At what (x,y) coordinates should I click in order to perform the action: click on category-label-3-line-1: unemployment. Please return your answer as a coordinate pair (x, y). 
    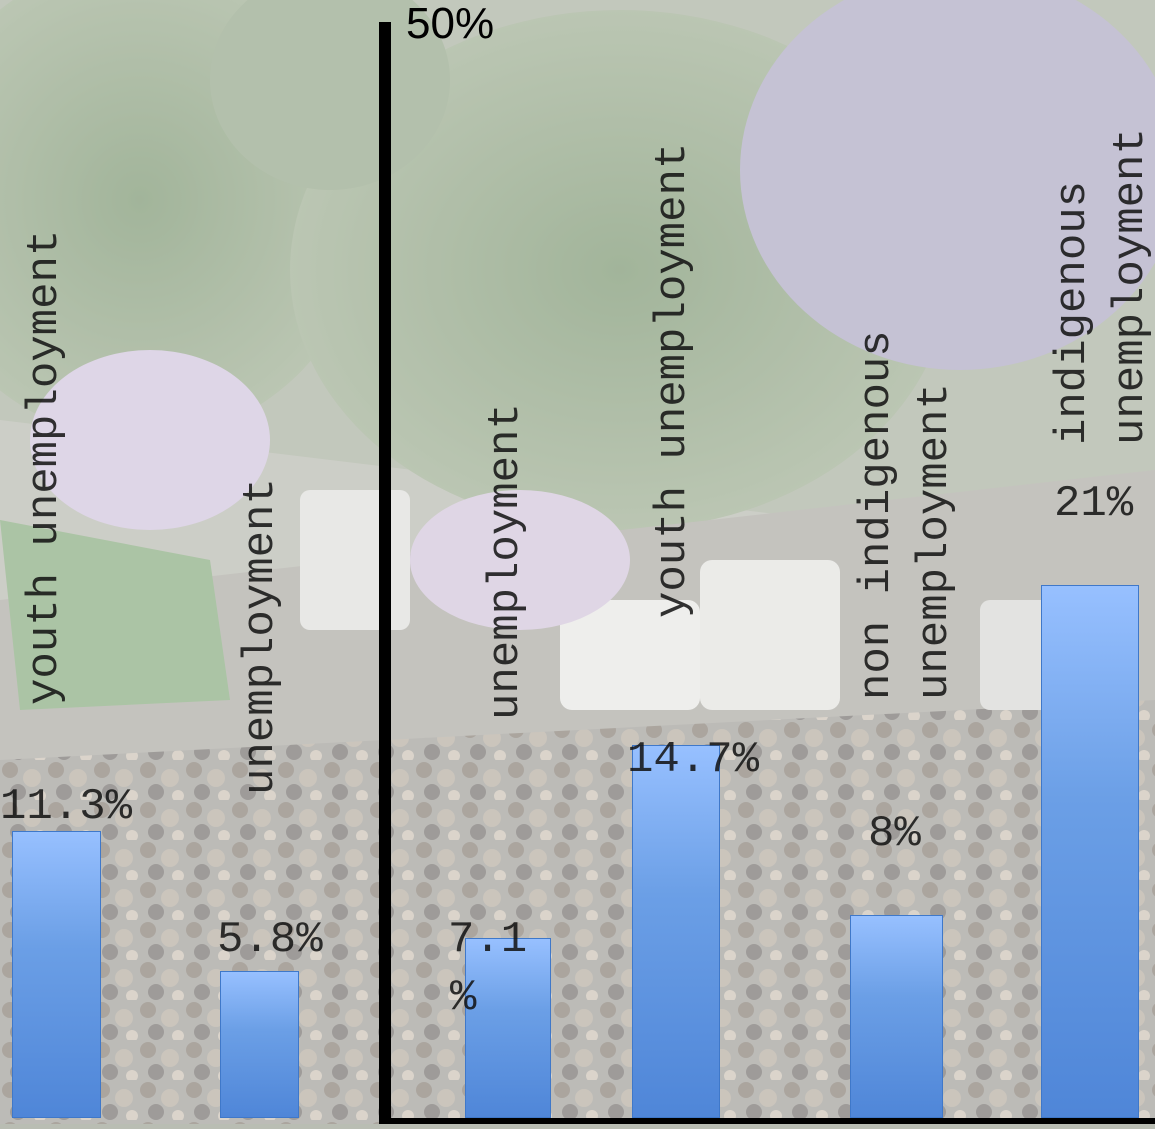
    Looking at the image, I should click on (506, 561).